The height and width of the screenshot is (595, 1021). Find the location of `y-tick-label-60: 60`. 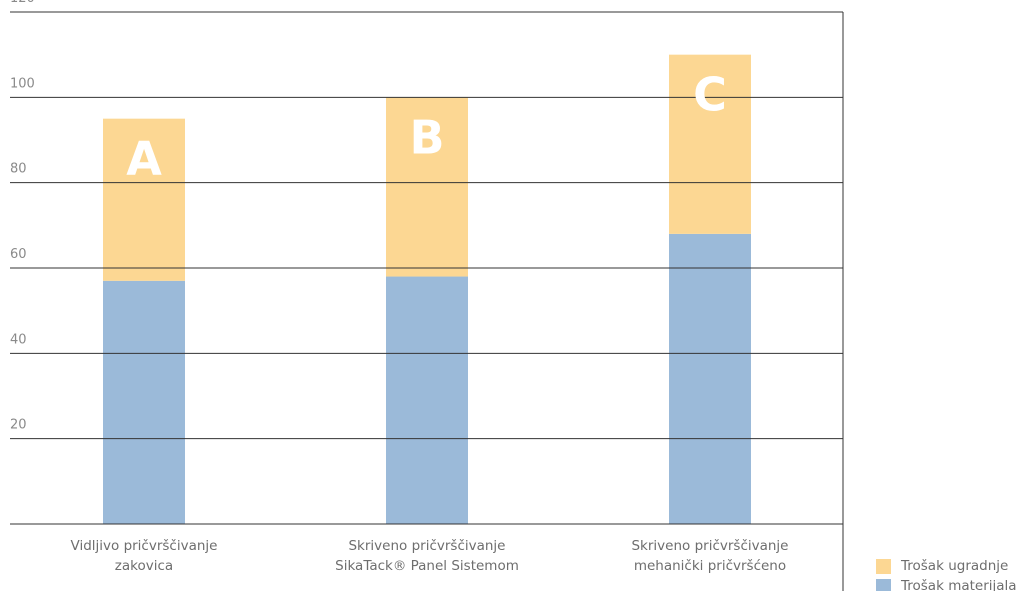

y-tick-label-60: 60 is located at coordinates (18, 254).